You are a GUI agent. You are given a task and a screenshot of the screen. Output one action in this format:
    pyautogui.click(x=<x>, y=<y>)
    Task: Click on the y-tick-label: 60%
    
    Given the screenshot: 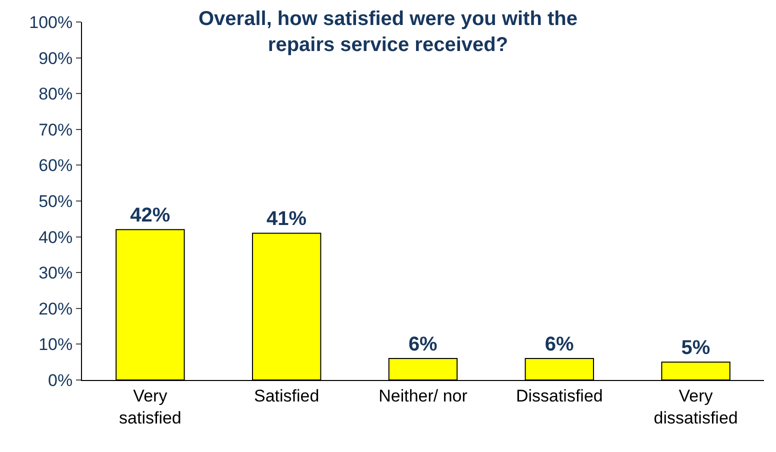 What is the action you would take?
    pyautogui.click(x=55, y=166)
    